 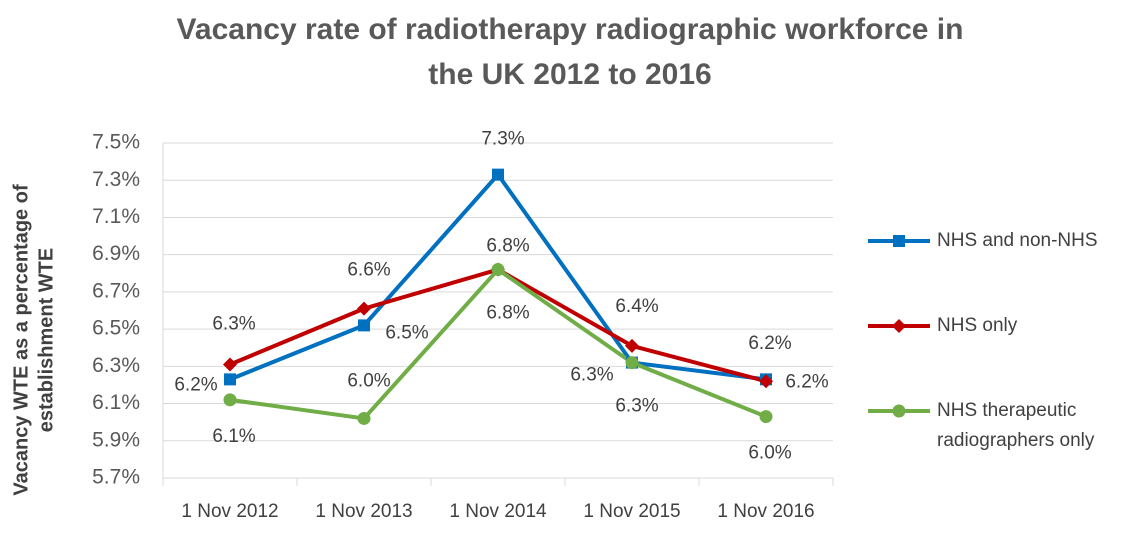 What do you see at coordinates (1017, 240) in the screenshot?
I see `legend-label: NHS and non-NHS` at bounding box center [1017, 240].